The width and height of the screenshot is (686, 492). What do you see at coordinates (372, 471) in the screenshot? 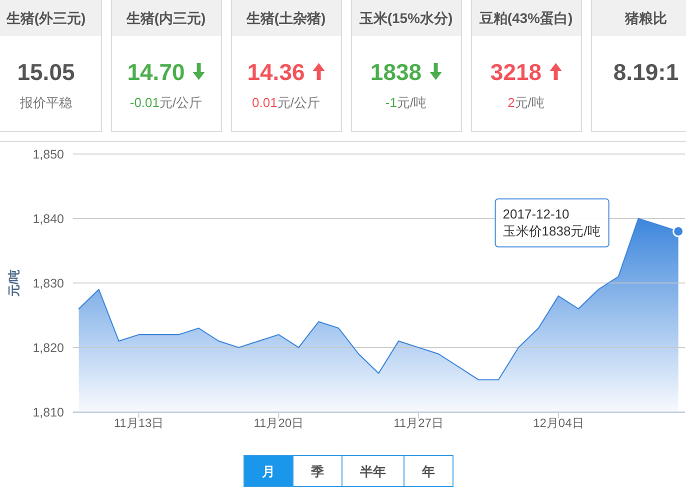
I see `category-label: 半年` at bounding box center [372, 471].